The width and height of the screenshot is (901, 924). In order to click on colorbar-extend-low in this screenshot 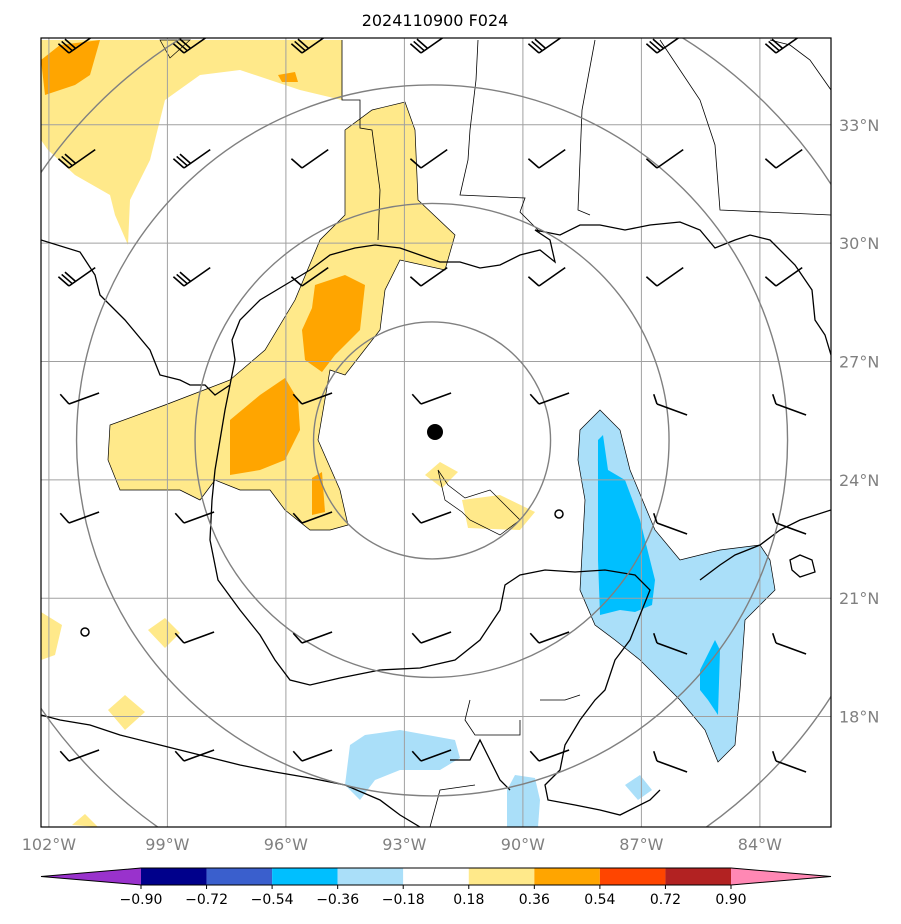, I will do `click(91, 876)`.